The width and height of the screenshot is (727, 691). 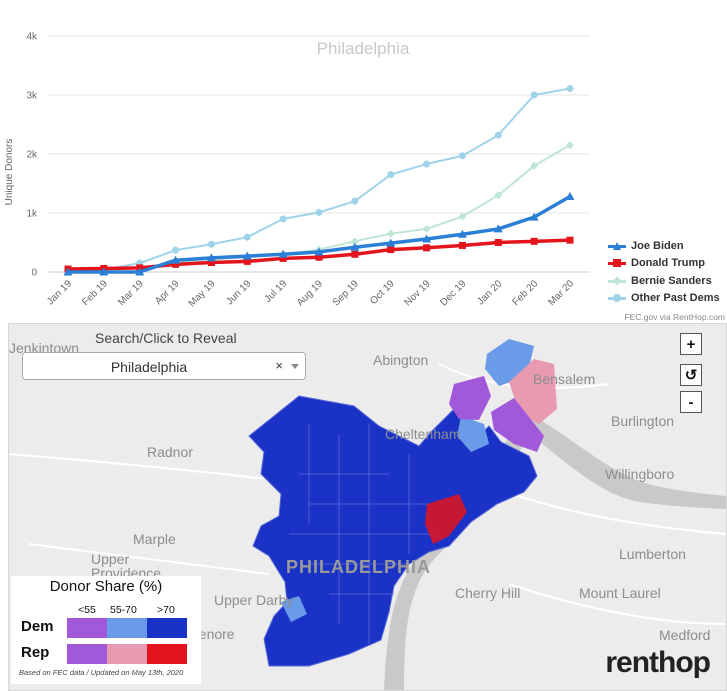 What do you see at coordinates (164, 366) in the screenshot?
I see `city-search-select: Philadelphia ×` at bounding box center [164, 366].